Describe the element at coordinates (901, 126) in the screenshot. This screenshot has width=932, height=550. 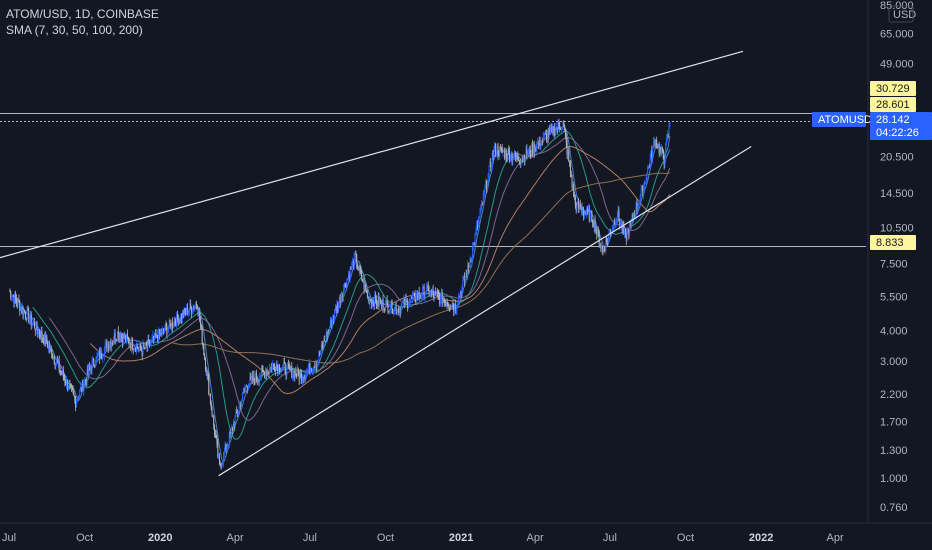
I see `last-price-box` at that location.